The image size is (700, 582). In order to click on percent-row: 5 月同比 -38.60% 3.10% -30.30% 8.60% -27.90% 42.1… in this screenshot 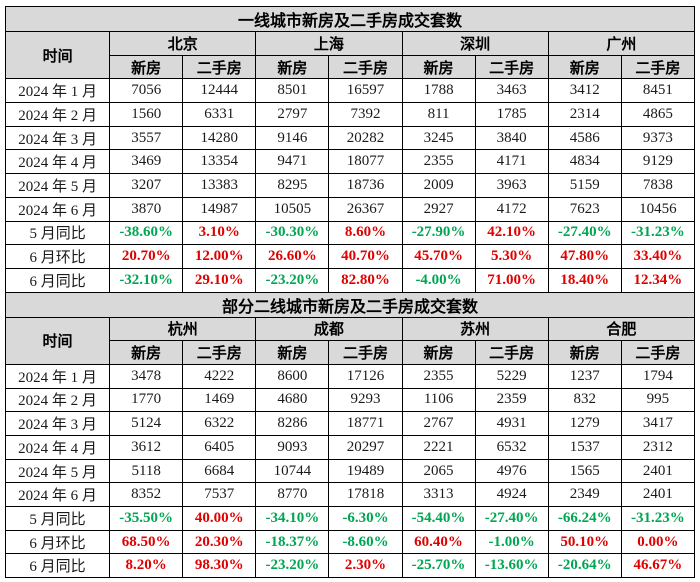, I will do `click(350, 233)`.